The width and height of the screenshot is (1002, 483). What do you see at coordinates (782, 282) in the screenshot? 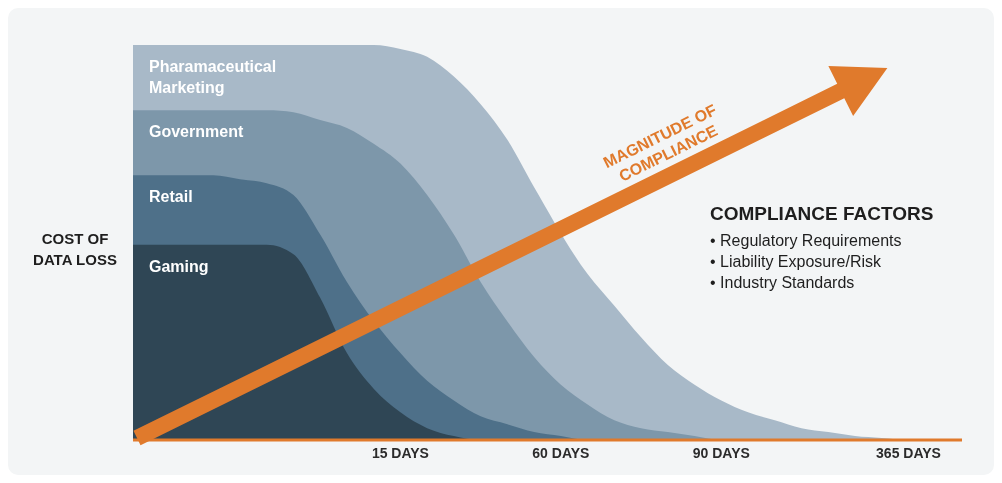
I see `annotation: • Industry Standards` at bounding box center [782, 282].